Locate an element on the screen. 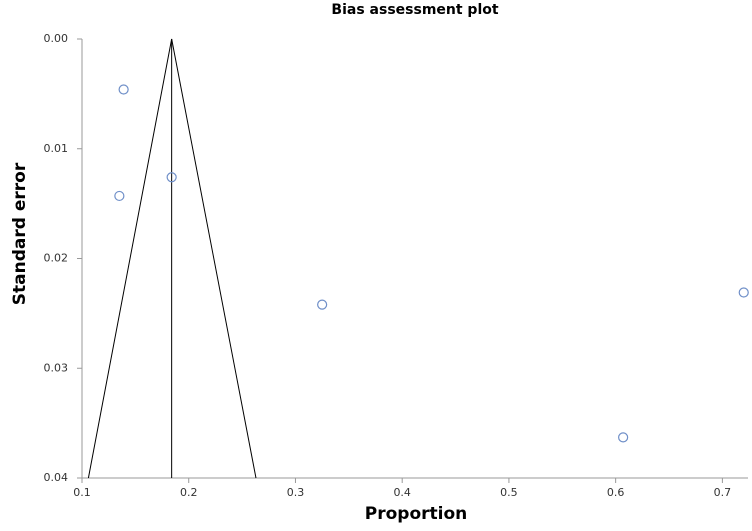  x-tick-label: 0.5 is located at coordinates (509, 492).